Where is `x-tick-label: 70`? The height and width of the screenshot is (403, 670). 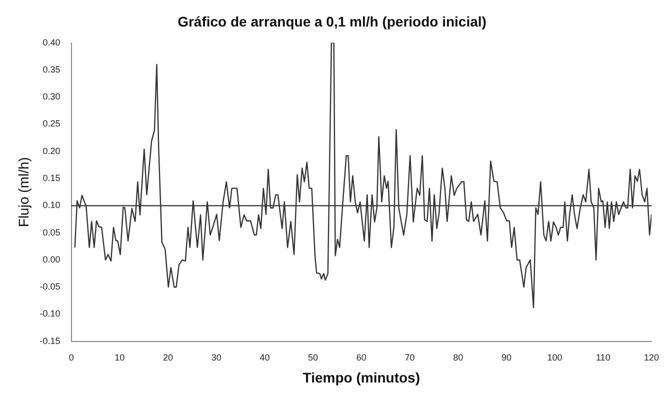 x-tick-label: 70 is located at coordinates (409, 357).